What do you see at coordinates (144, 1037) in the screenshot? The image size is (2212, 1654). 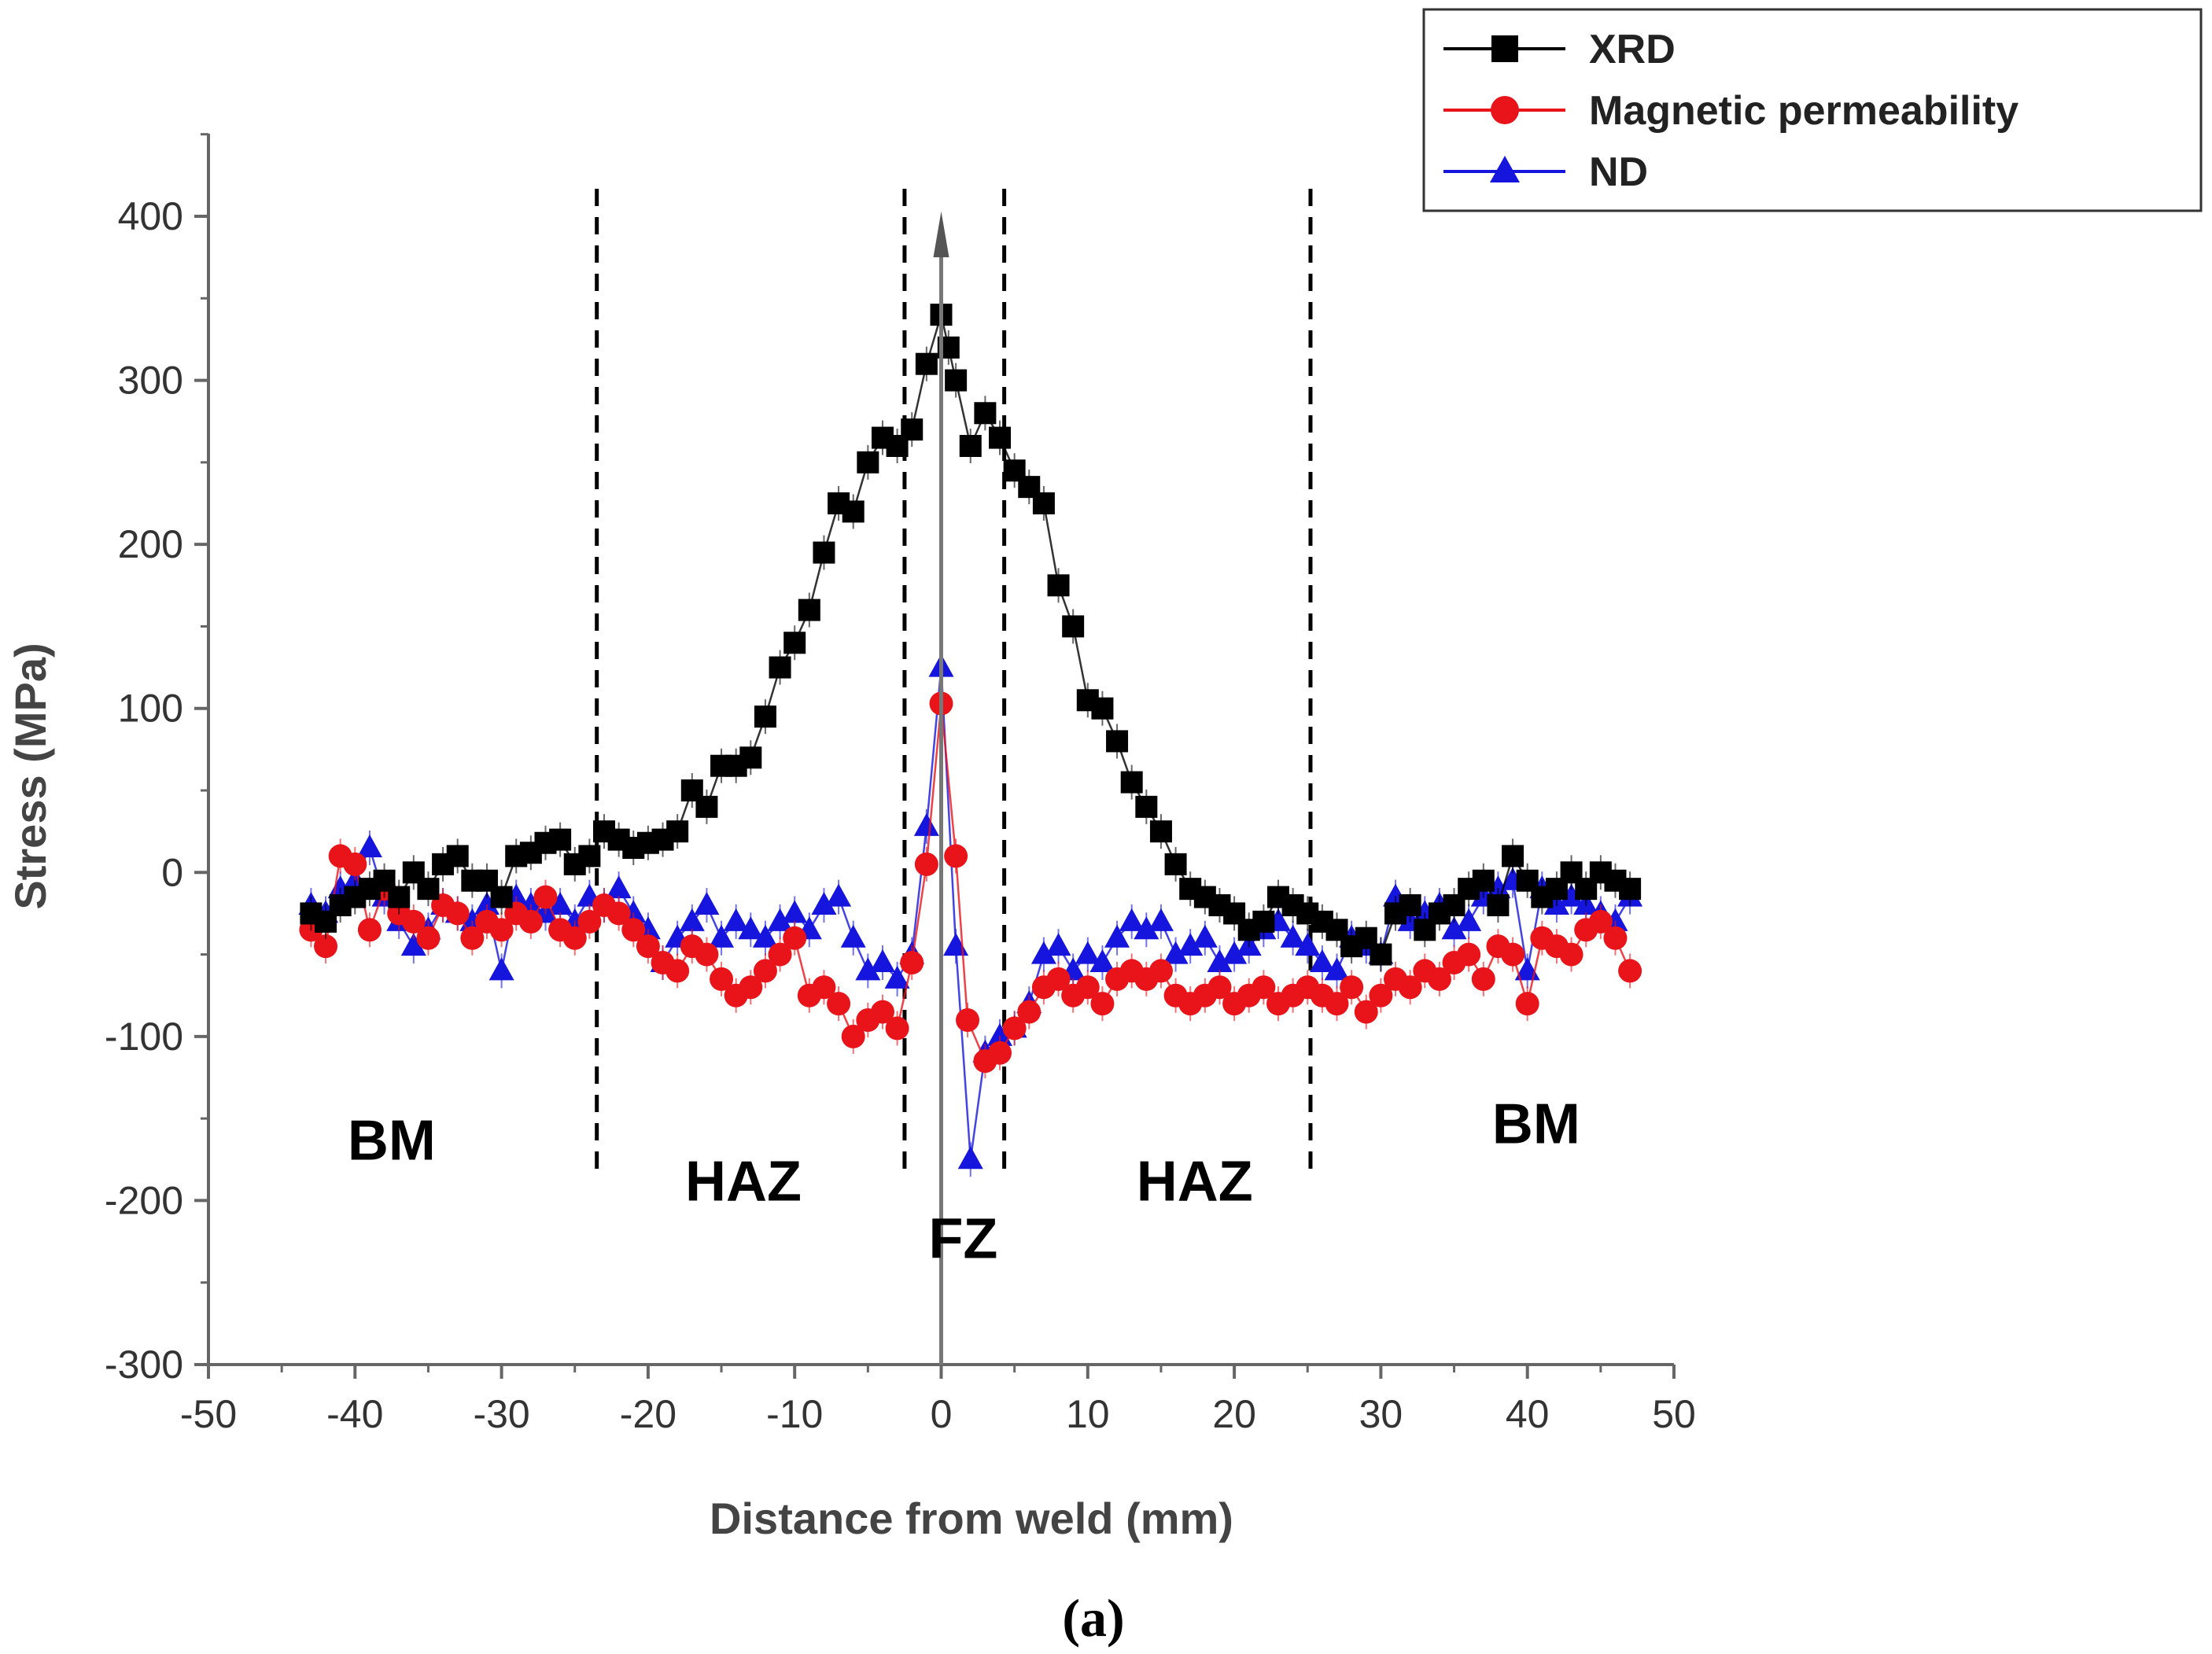 I see `y-tick-label: -100` at bounding box center [144, 1037].